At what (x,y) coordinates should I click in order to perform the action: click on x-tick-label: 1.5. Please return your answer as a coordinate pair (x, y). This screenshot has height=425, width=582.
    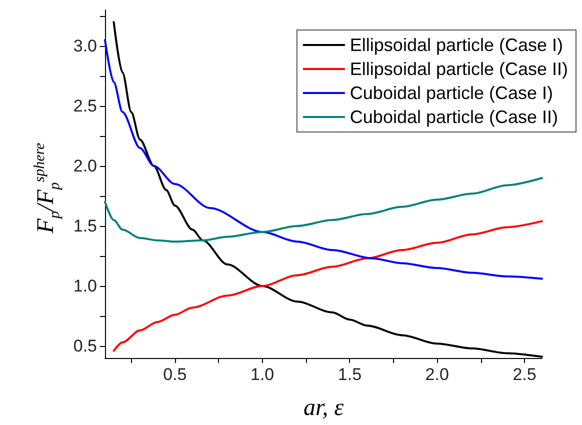
    Looking at the image, I should click on (350, 374).